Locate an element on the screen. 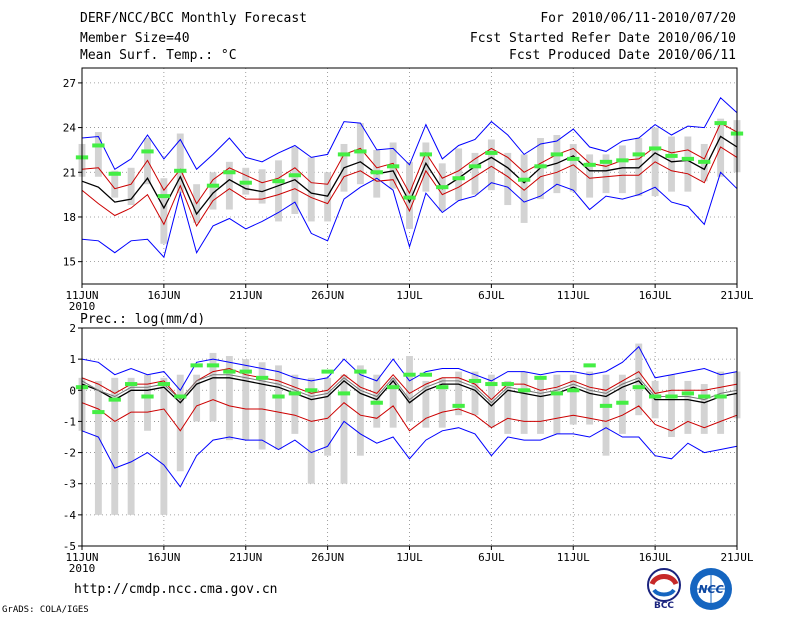  series-line-spread_lo is located at coordinates (409, 186).